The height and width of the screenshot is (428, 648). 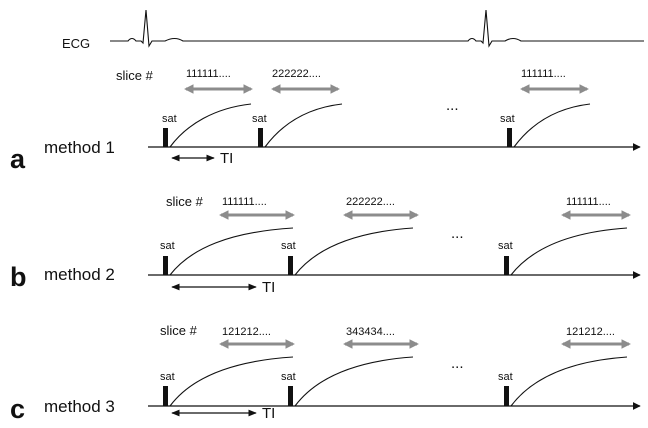 I want to click on method-name: method 3, so click(x=79, y=406).